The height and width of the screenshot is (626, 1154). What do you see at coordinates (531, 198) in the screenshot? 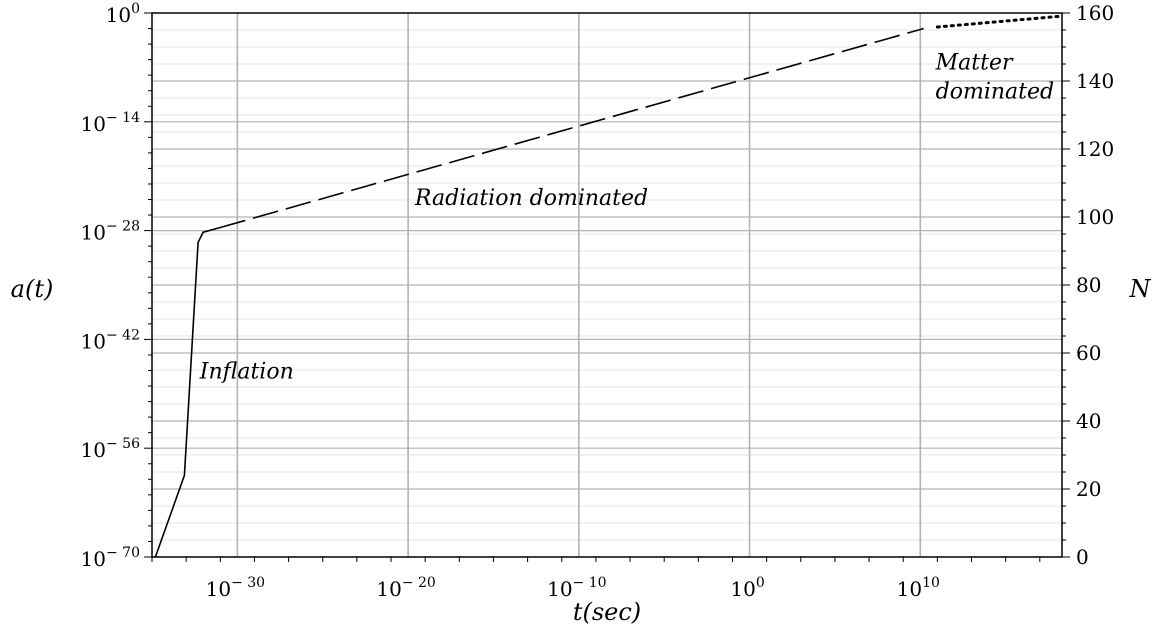
I see `annotation-label: Radiation dominated` at bounding box center [531, 198].